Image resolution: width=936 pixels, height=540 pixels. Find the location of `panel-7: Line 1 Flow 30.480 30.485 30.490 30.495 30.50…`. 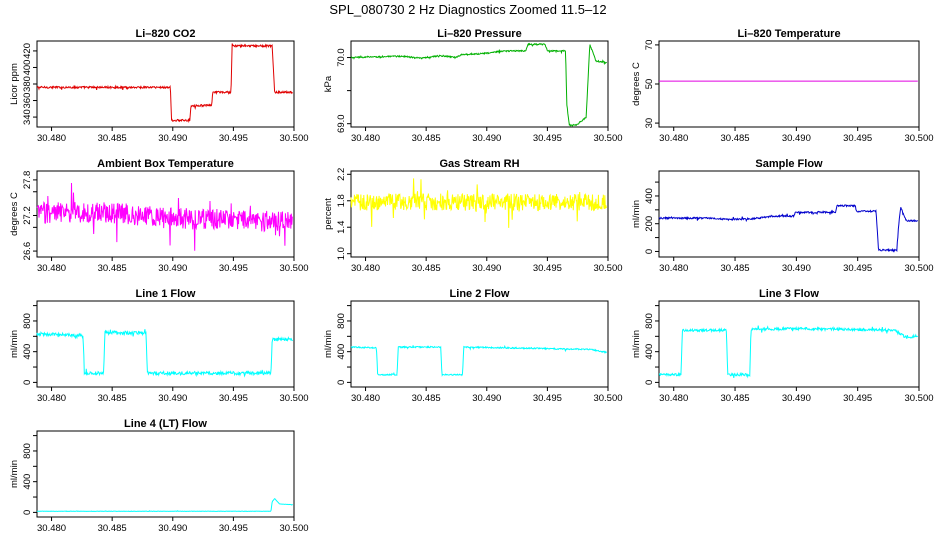

panel-7: Line 1 Flow 30.480 30.485 30.490 30.495 30.50… is located at coordinates (159, 346).